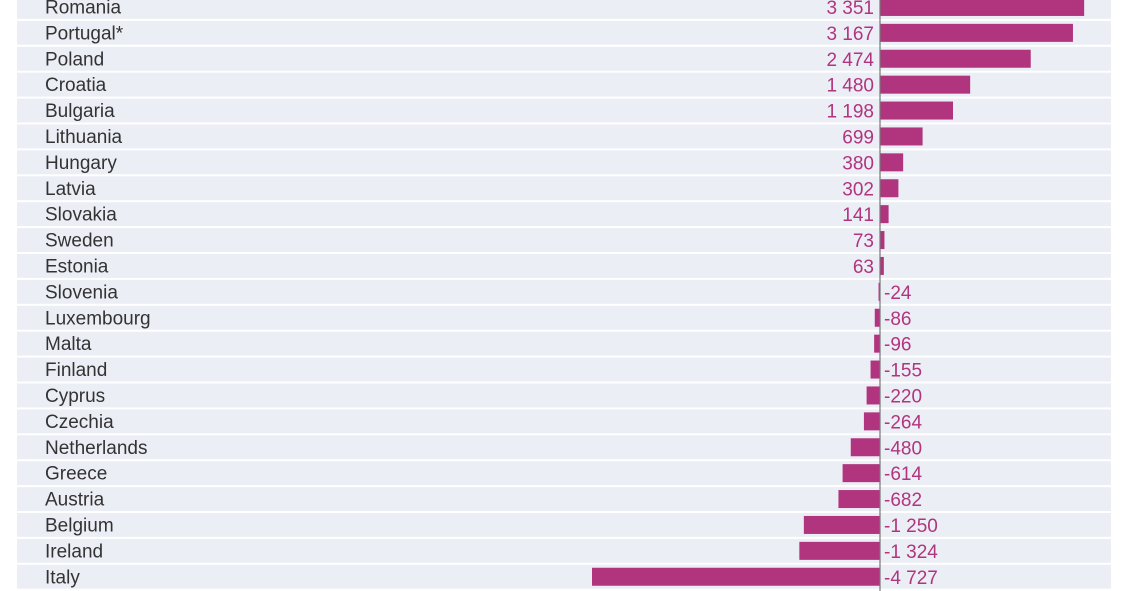 The height and width of the screenshot is (591, 1128). Describe the element at coordinates (911, 526) in the screenshot. I see `value-label: -1 250` at that location.